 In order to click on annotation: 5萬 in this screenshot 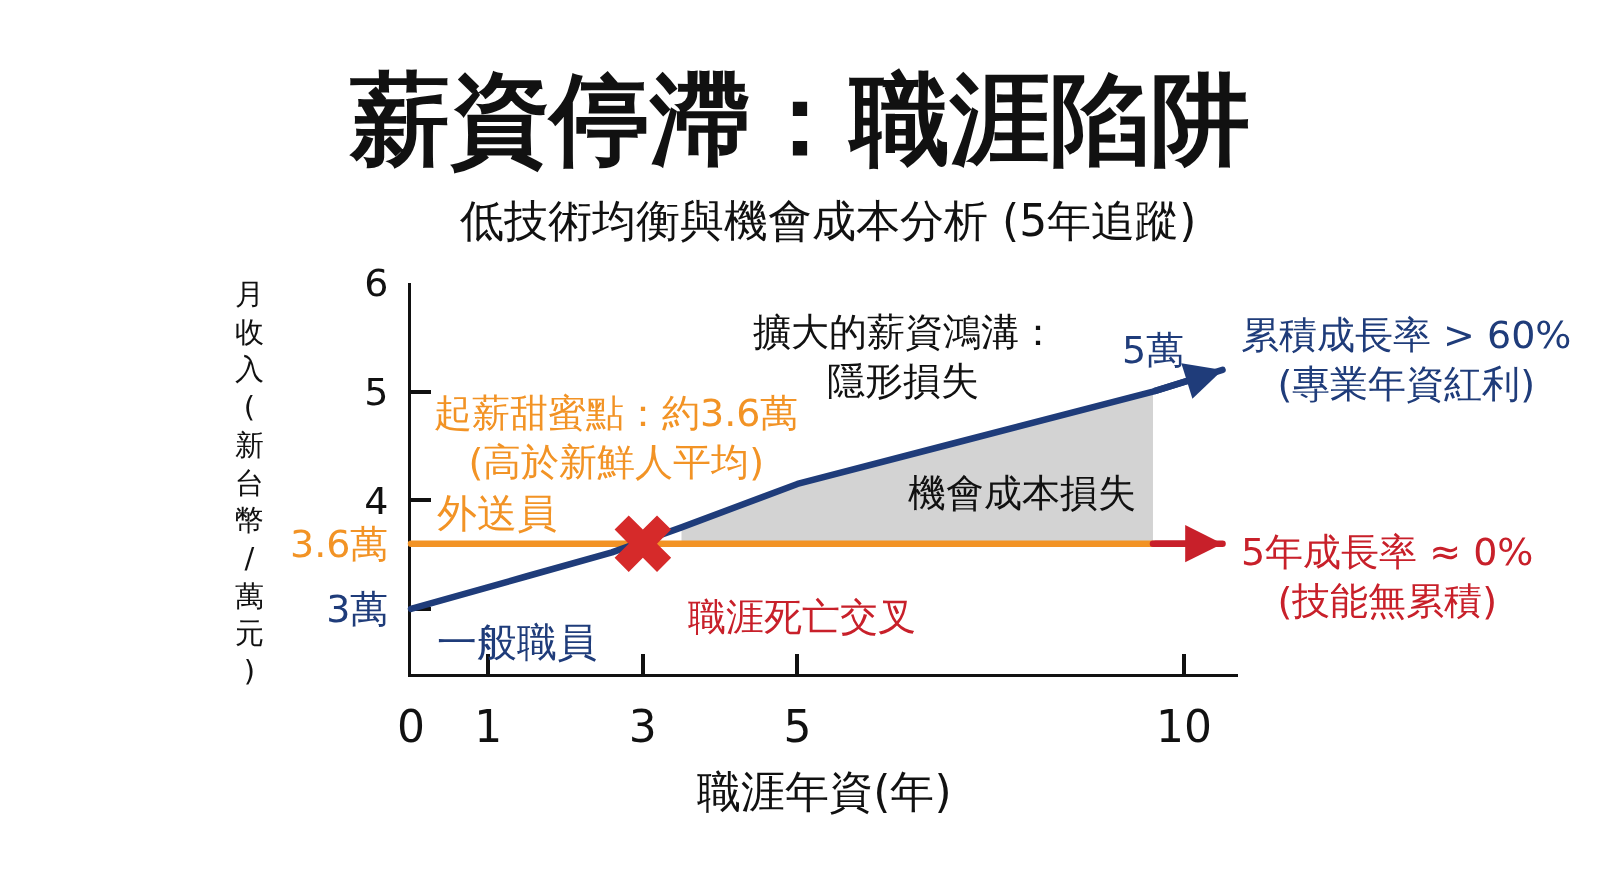, I will do `click(1153, 350)`.